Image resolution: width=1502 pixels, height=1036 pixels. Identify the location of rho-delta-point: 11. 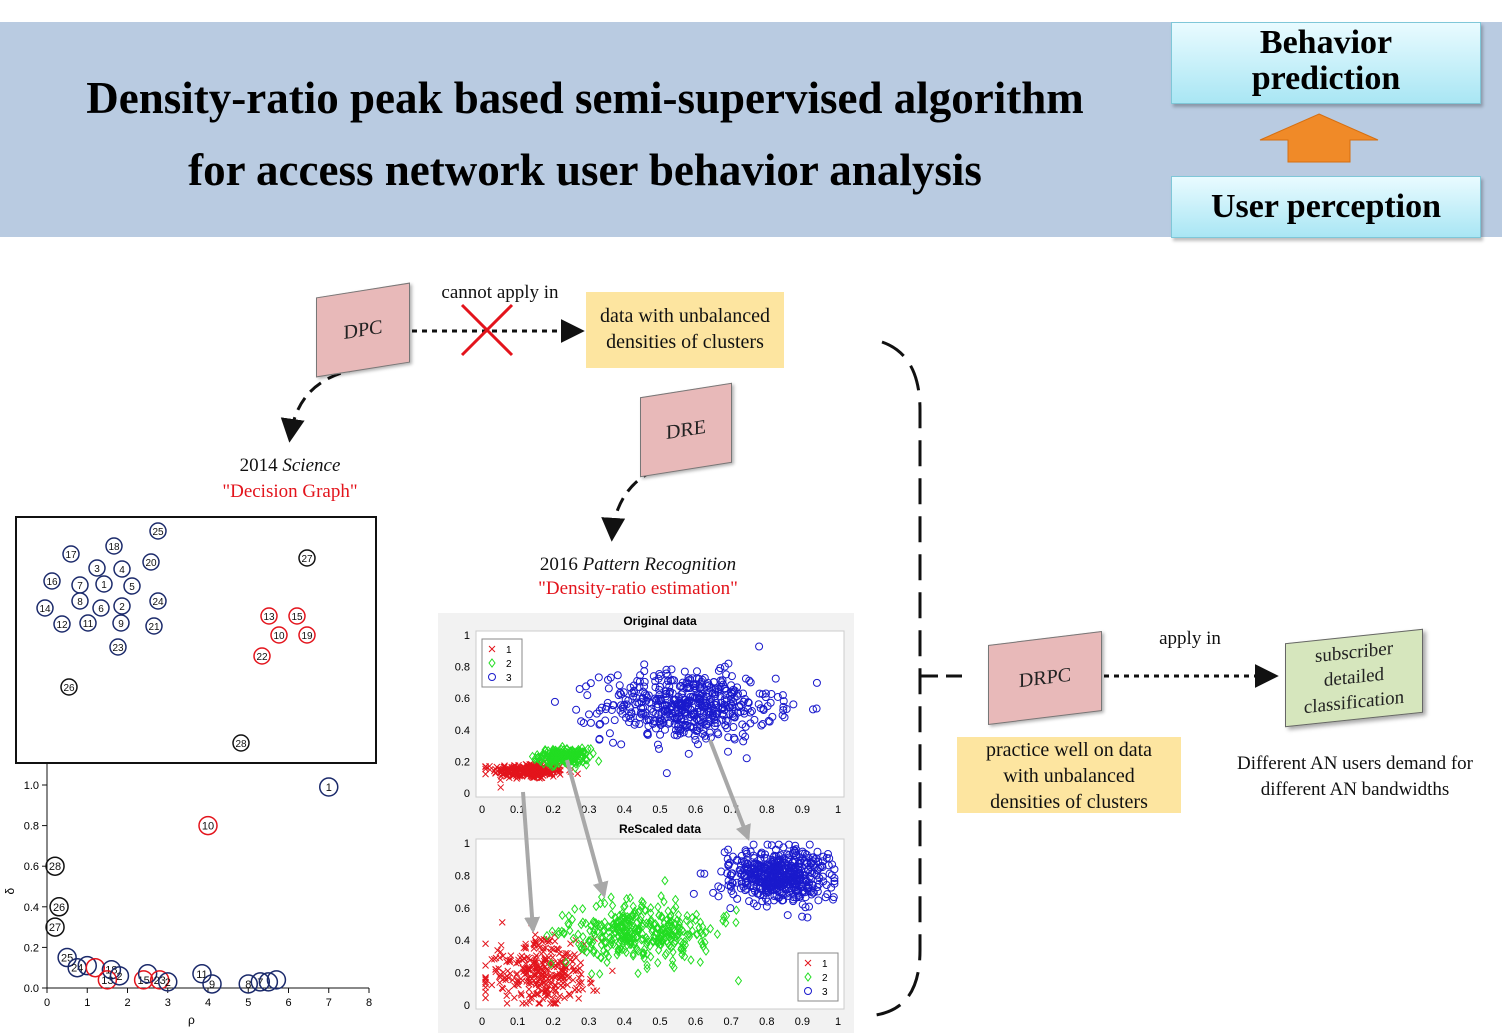
(202, 974).